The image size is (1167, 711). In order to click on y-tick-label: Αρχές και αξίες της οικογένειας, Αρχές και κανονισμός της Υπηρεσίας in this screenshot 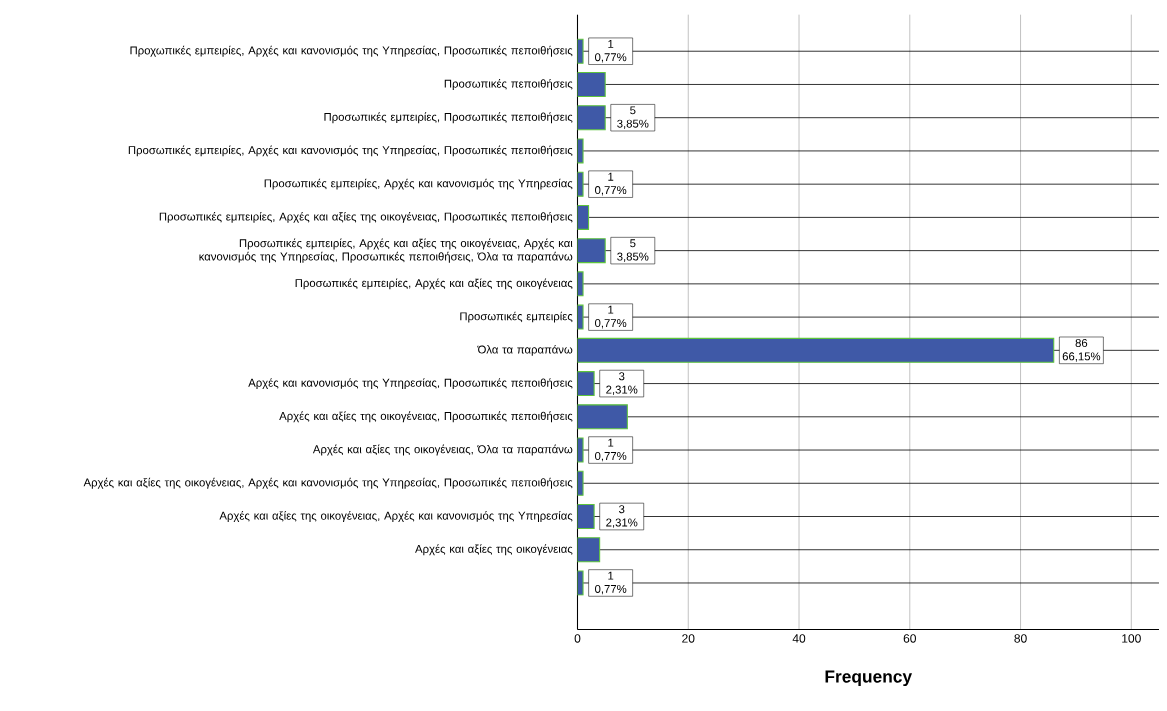, I will do `click(396, 517)`.